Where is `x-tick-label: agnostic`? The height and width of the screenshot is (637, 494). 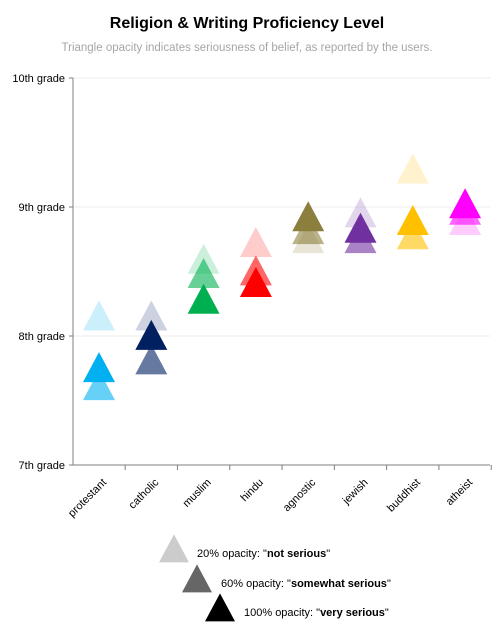
x-tick-label: agnostic is located at coordinates (300, 495).